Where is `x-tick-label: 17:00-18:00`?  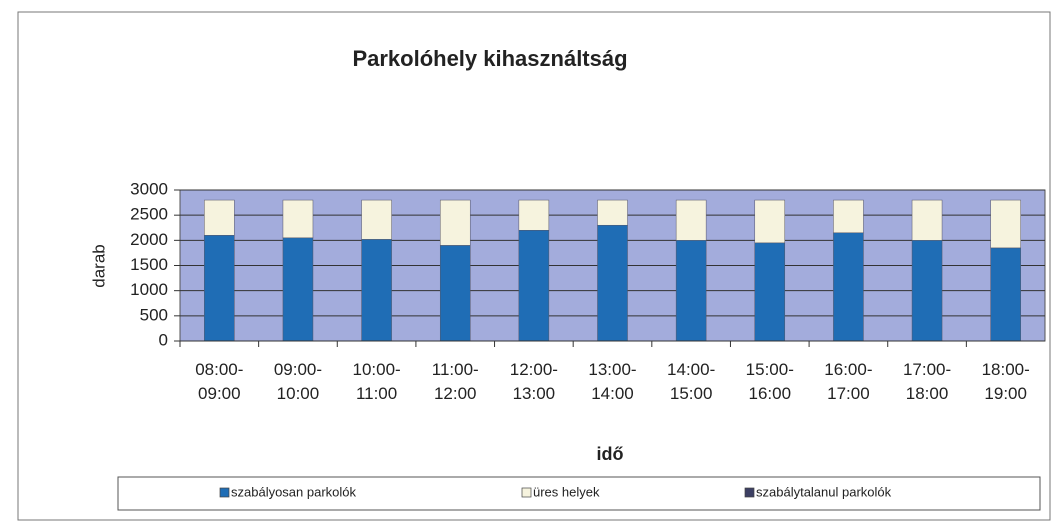
x-tick-label: 17:00-18:00 is located at coordinates (927, 381).